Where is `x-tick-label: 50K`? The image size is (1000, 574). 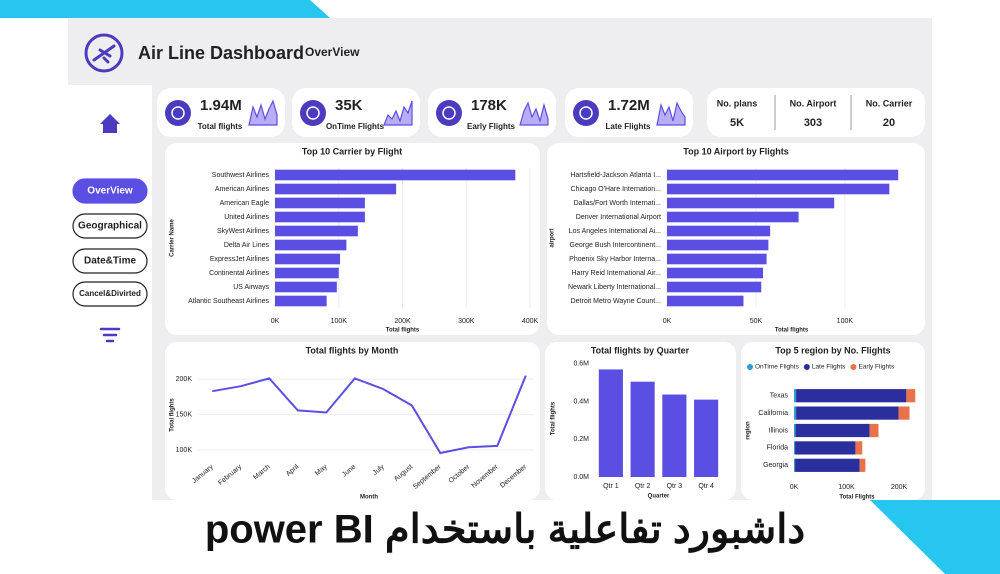
x-tick-label: 50K is located at coordinates (756, 321).